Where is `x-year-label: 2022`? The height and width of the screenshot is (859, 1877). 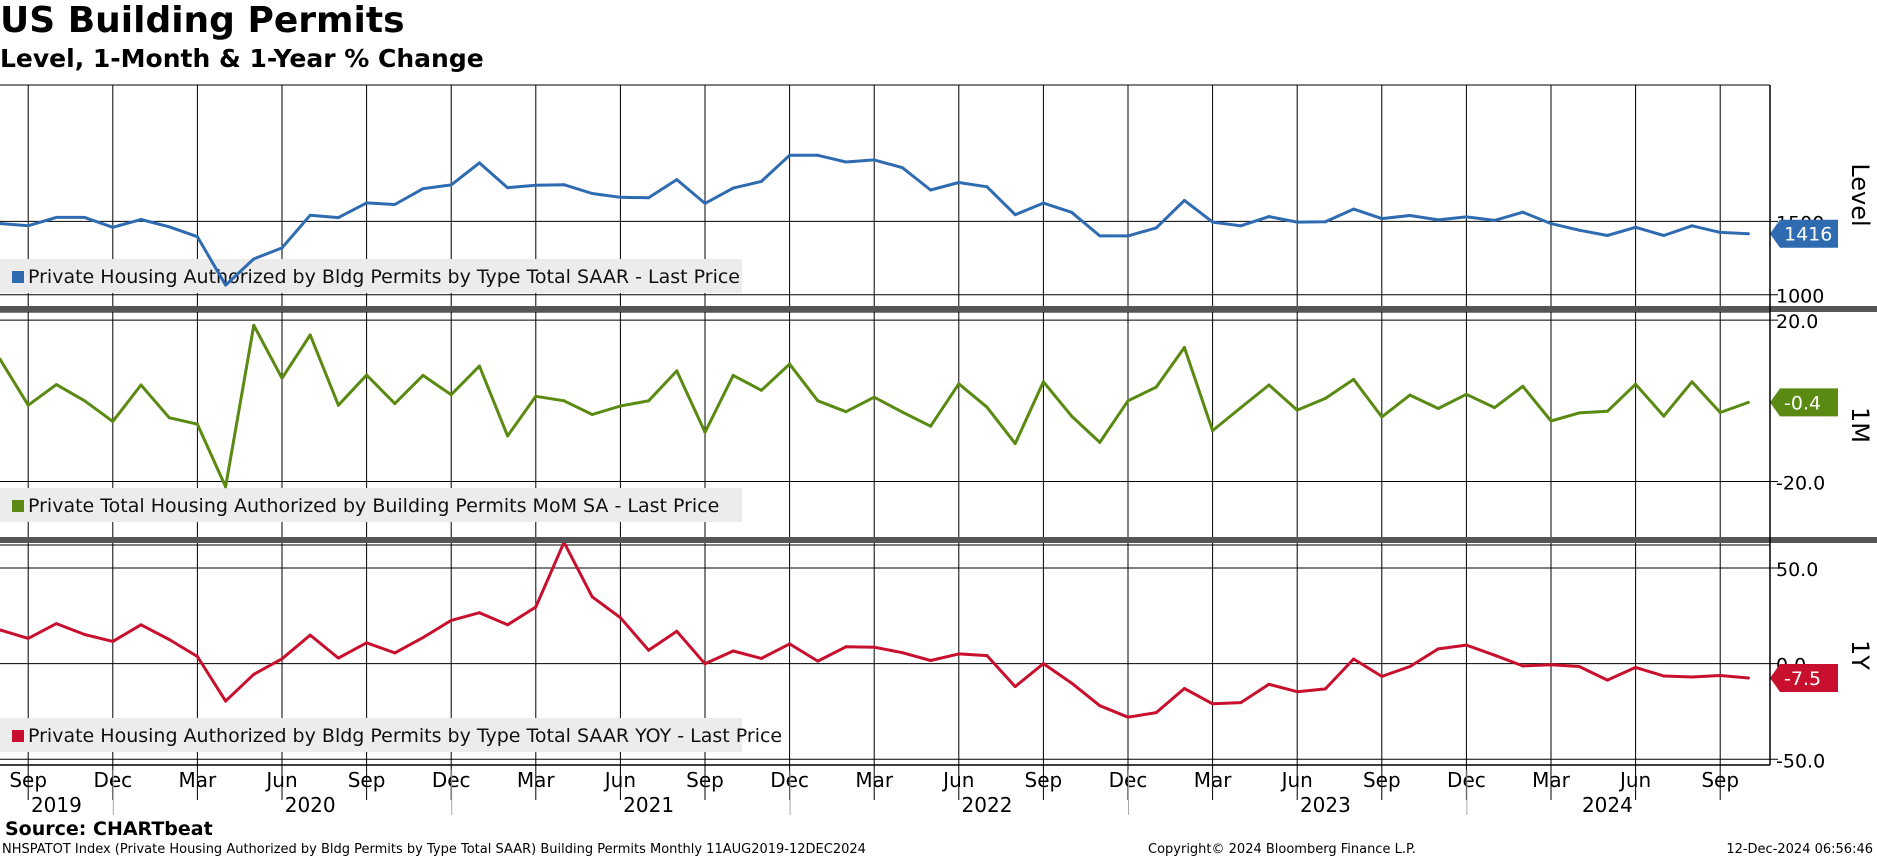
x-year-label: 2022 is located at coordinates (987, 804).